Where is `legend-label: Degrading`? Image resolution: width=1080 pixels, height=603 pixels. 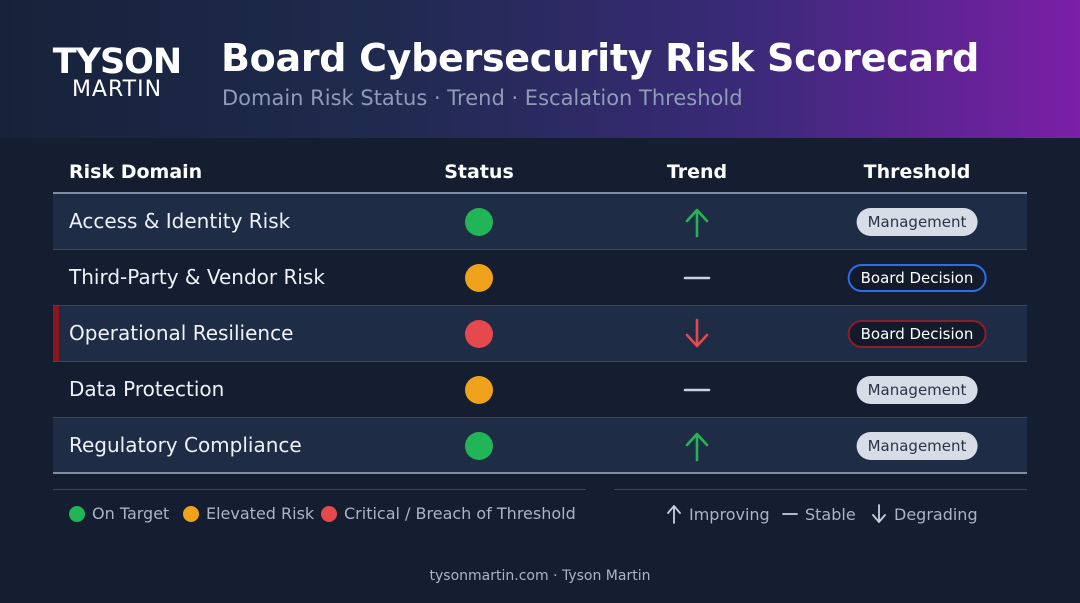
legend-label: Degrading is located at coordinates (936, 514).